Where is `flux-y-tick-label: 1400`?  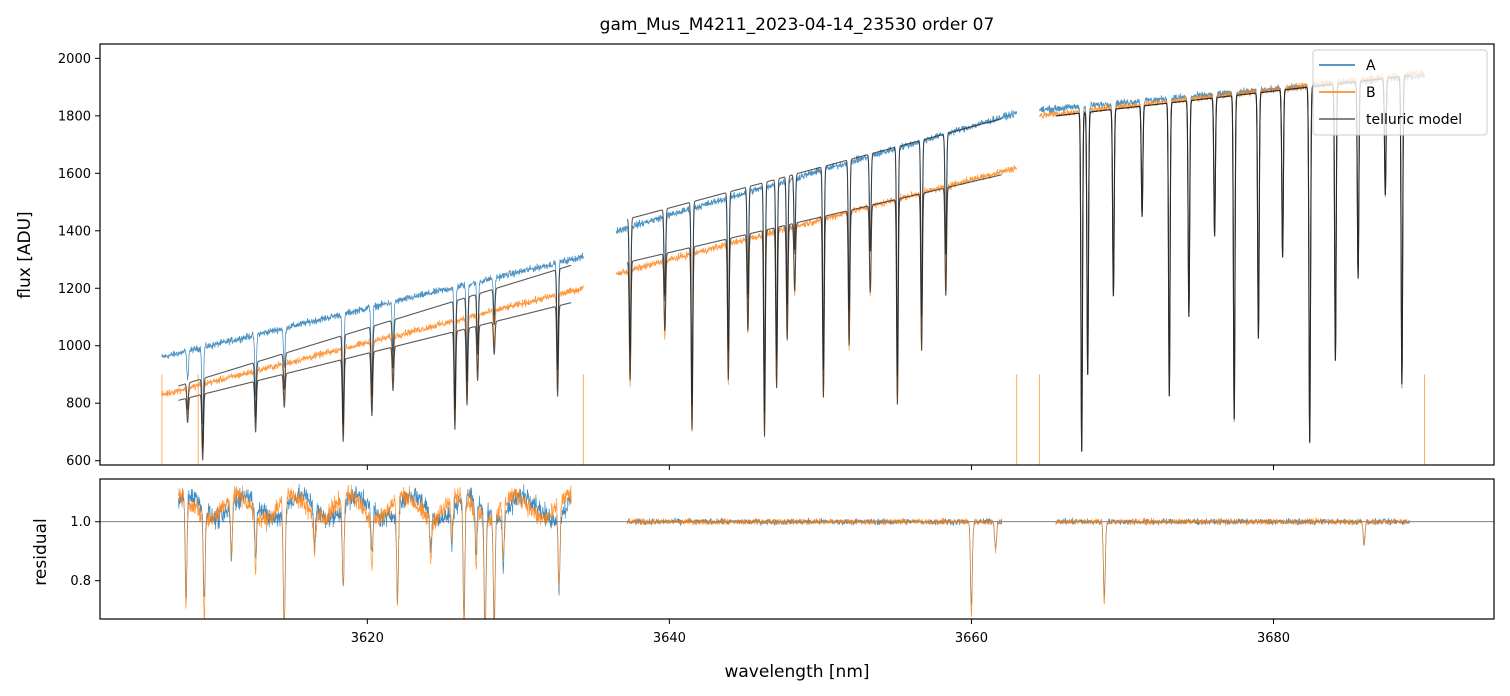 flux-y-tick-label: 1400 is located at coordinates (74, 231).